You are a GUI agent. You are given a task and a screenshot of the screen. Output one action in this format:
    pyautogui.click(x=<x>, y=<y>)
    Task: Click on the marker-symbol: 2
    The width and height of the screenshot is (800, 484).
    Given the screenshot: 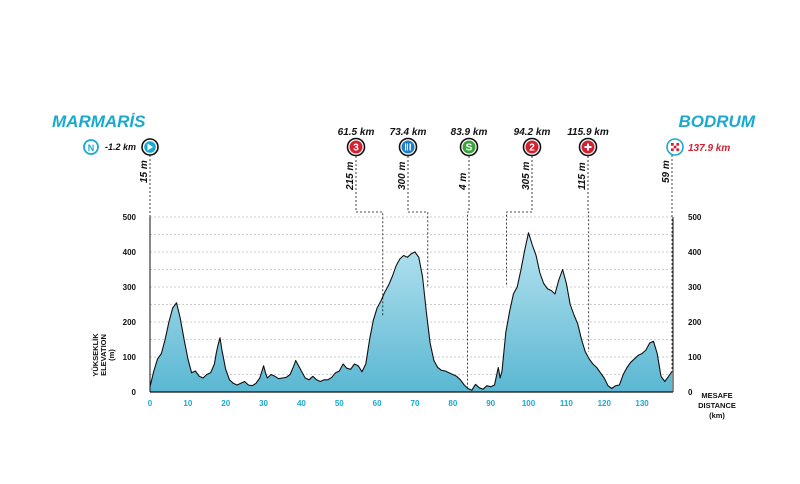 What is the action you would take?
    pyautogui.click(x=532, y=148)
    